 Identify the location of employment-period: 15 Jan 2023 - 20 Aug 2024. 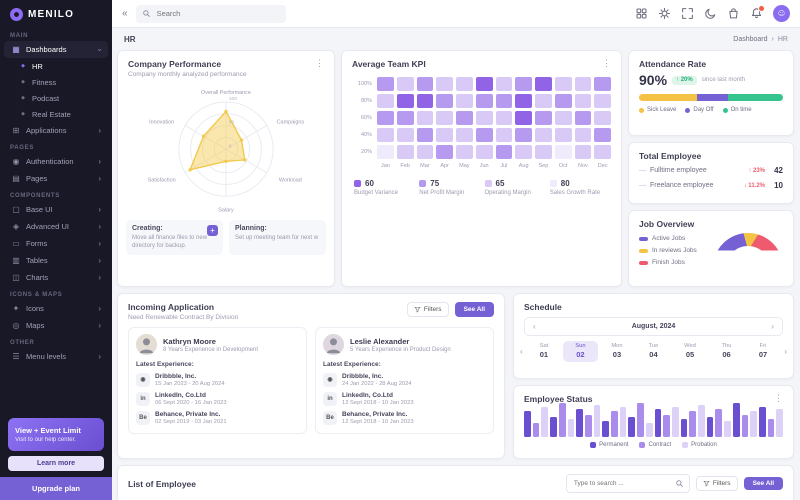
(190, 383).